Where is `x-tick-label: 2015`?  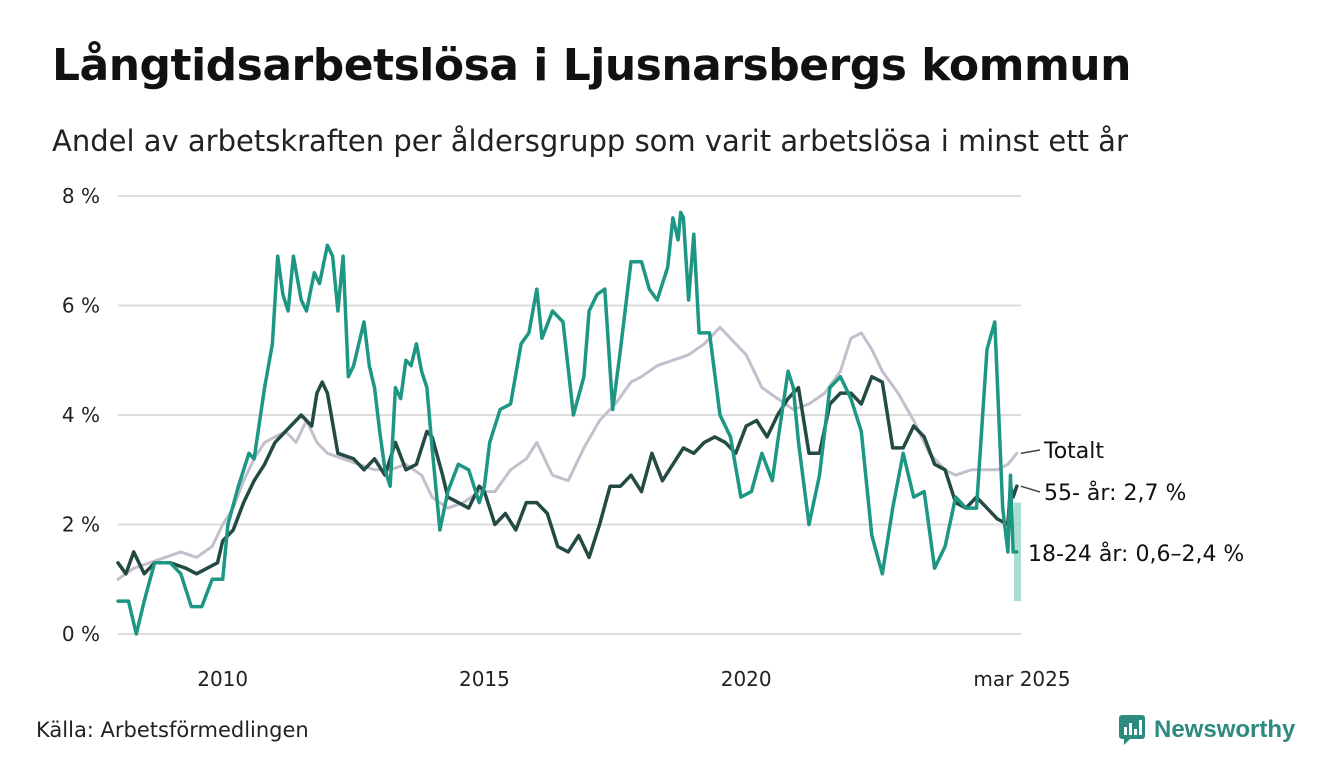
x-tick-label: 2015 is located at coordinates (484, 679).